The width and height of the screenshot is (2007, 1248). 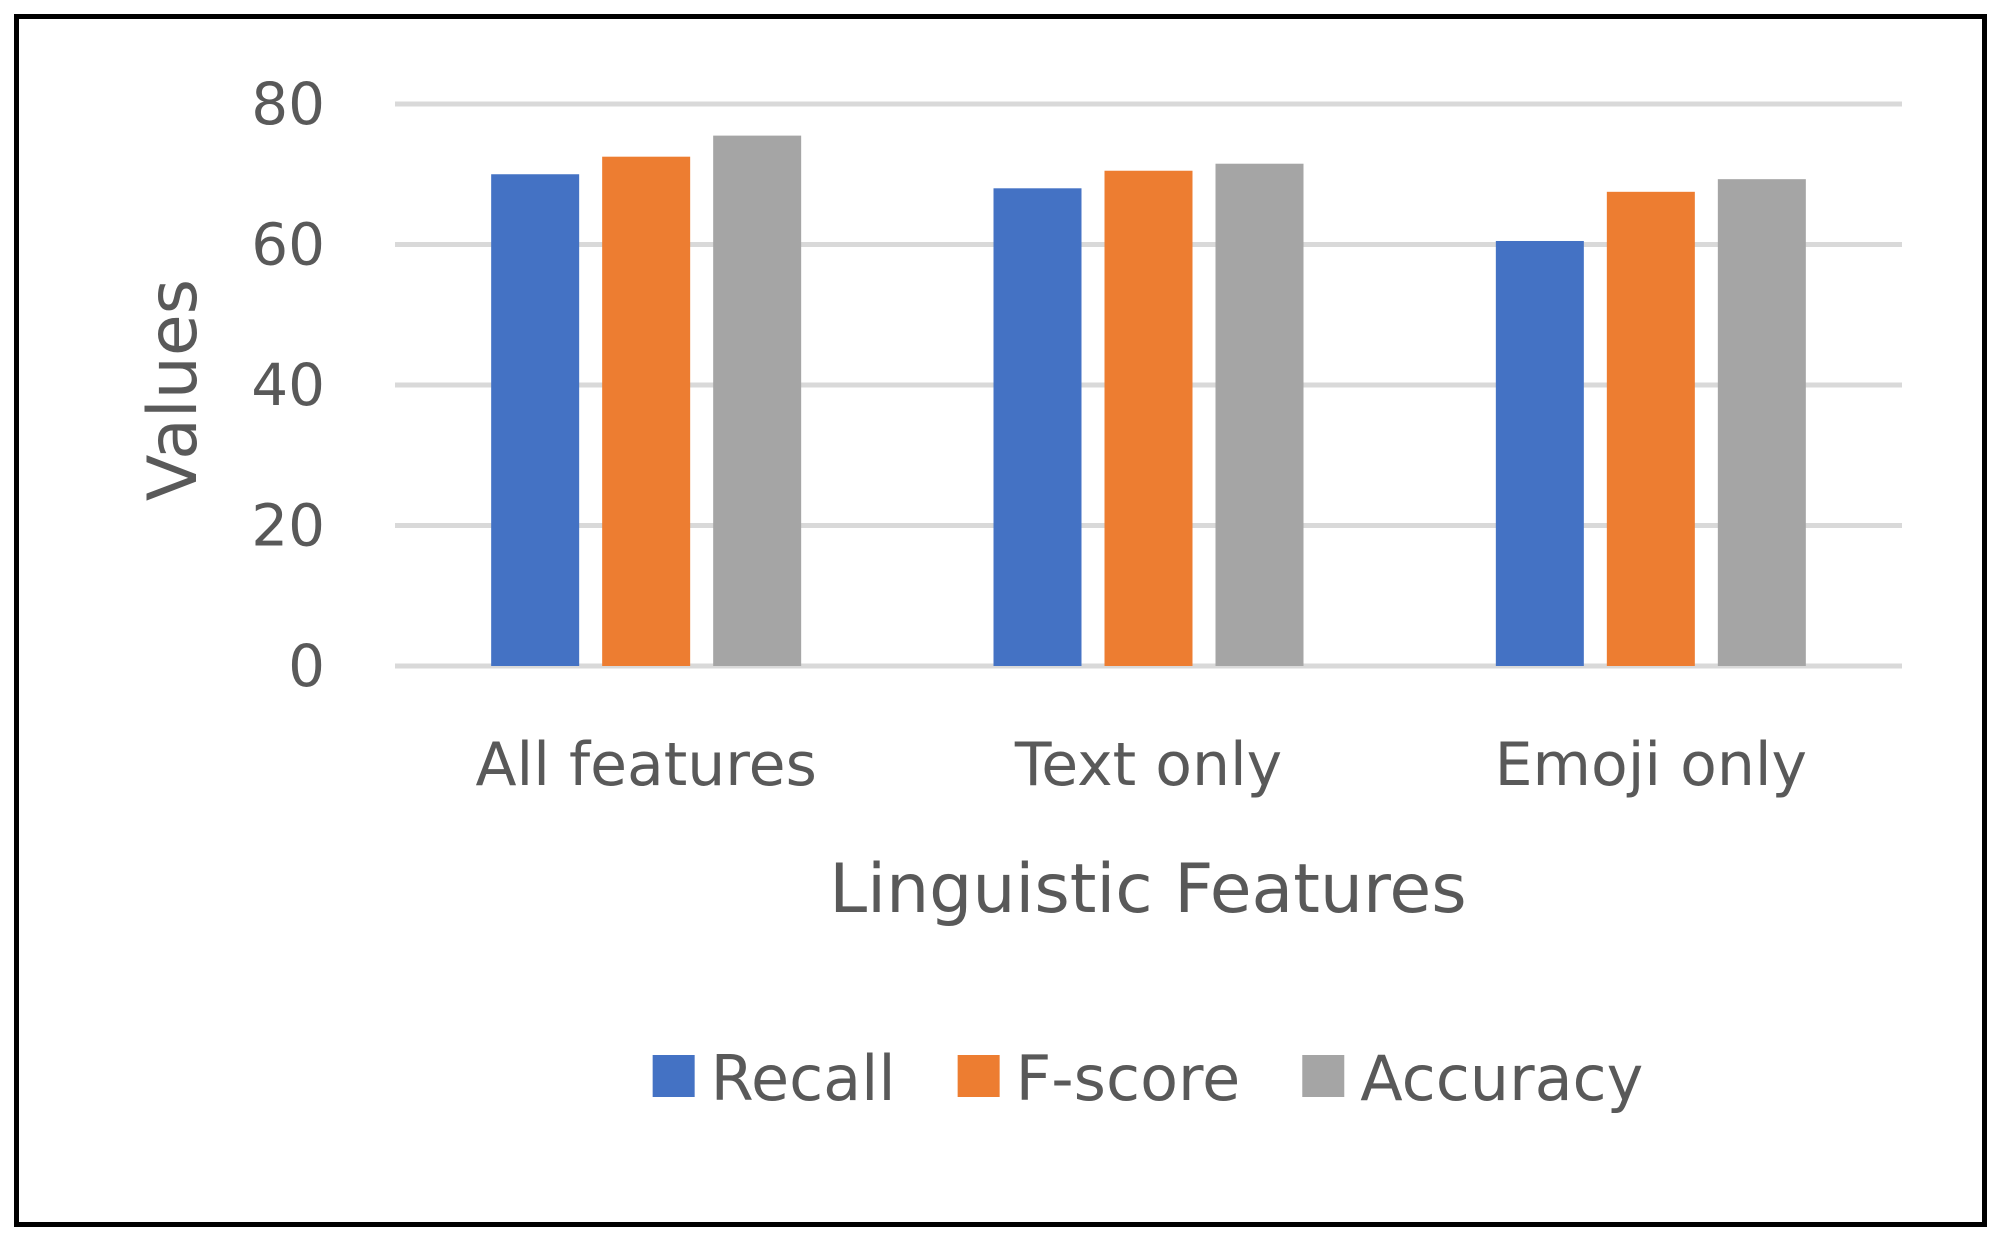 What do you see at coordinates (1128, 1078) in the screenshot?
I see `legend-label: F-score` at bounding box center [1128, 1078].